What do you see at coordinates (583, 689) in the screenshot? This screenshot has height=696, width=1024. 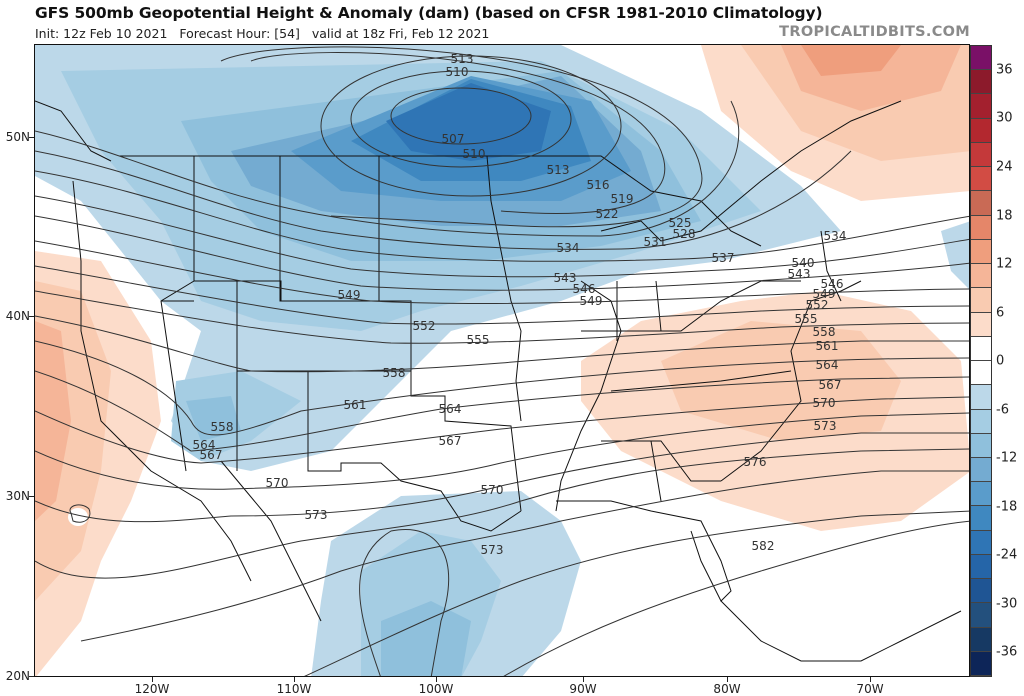 I see `longitude-label: 90W` at bounding box center [583, 689].